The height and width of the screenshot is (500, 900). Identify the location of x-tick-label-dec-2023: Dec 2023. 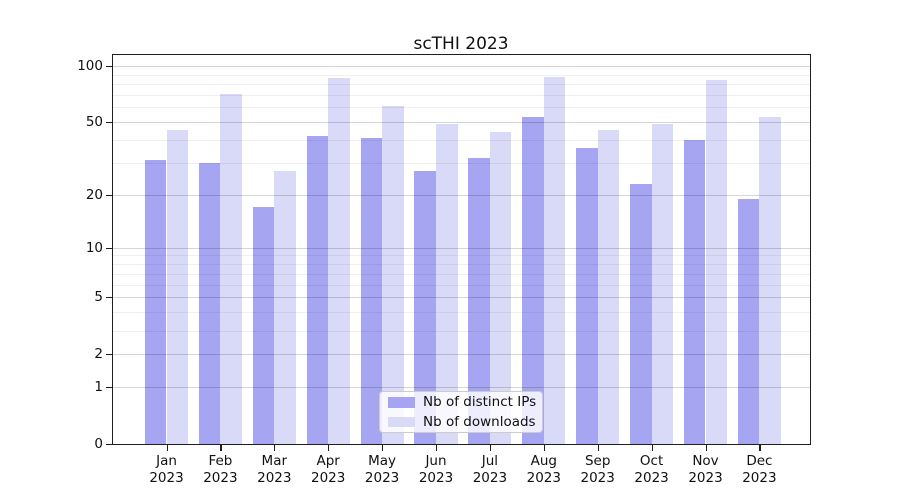
(759, 469).